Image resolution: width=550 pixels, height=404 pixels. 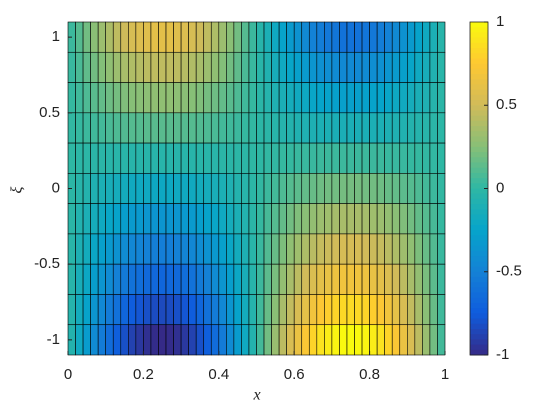 What do you see at coordinates (17, 189) in the screenshot?
I see `y-axis-label: ξ` at bounding box center [17, 189].